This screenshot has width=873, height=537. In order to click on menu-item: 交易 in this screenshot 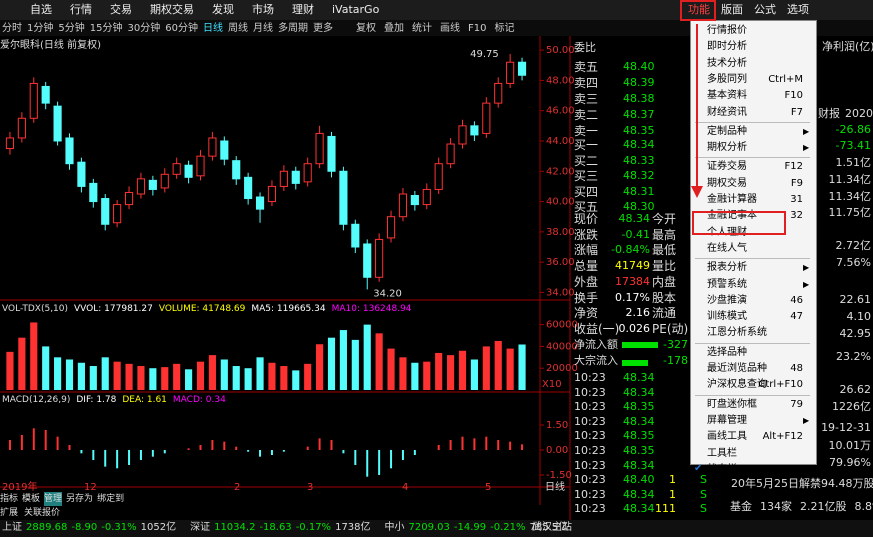, I will do `click(121, 10)`.